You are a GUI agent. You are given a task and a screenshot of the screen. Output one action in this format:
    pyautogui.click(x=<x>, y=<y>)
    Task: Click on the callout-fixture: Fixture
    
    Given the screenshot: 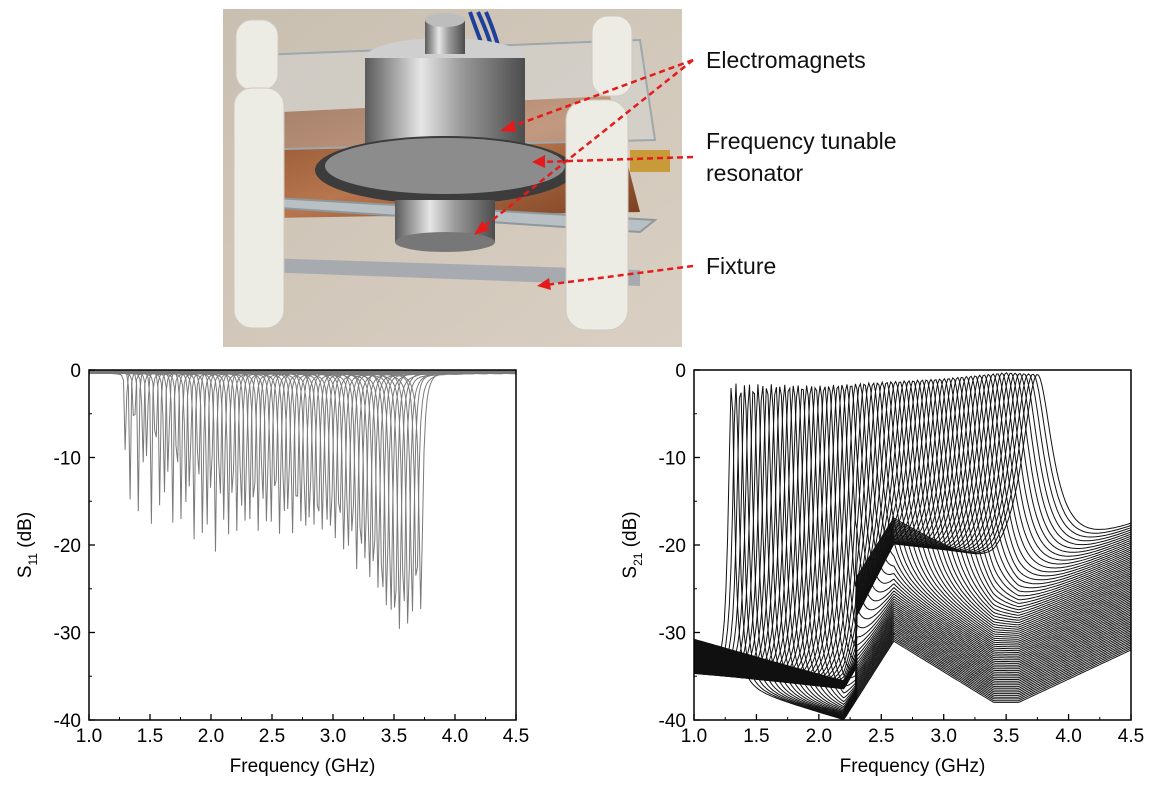 What is the action you would take?
    pyautogui.click(x=741, y=266)
    